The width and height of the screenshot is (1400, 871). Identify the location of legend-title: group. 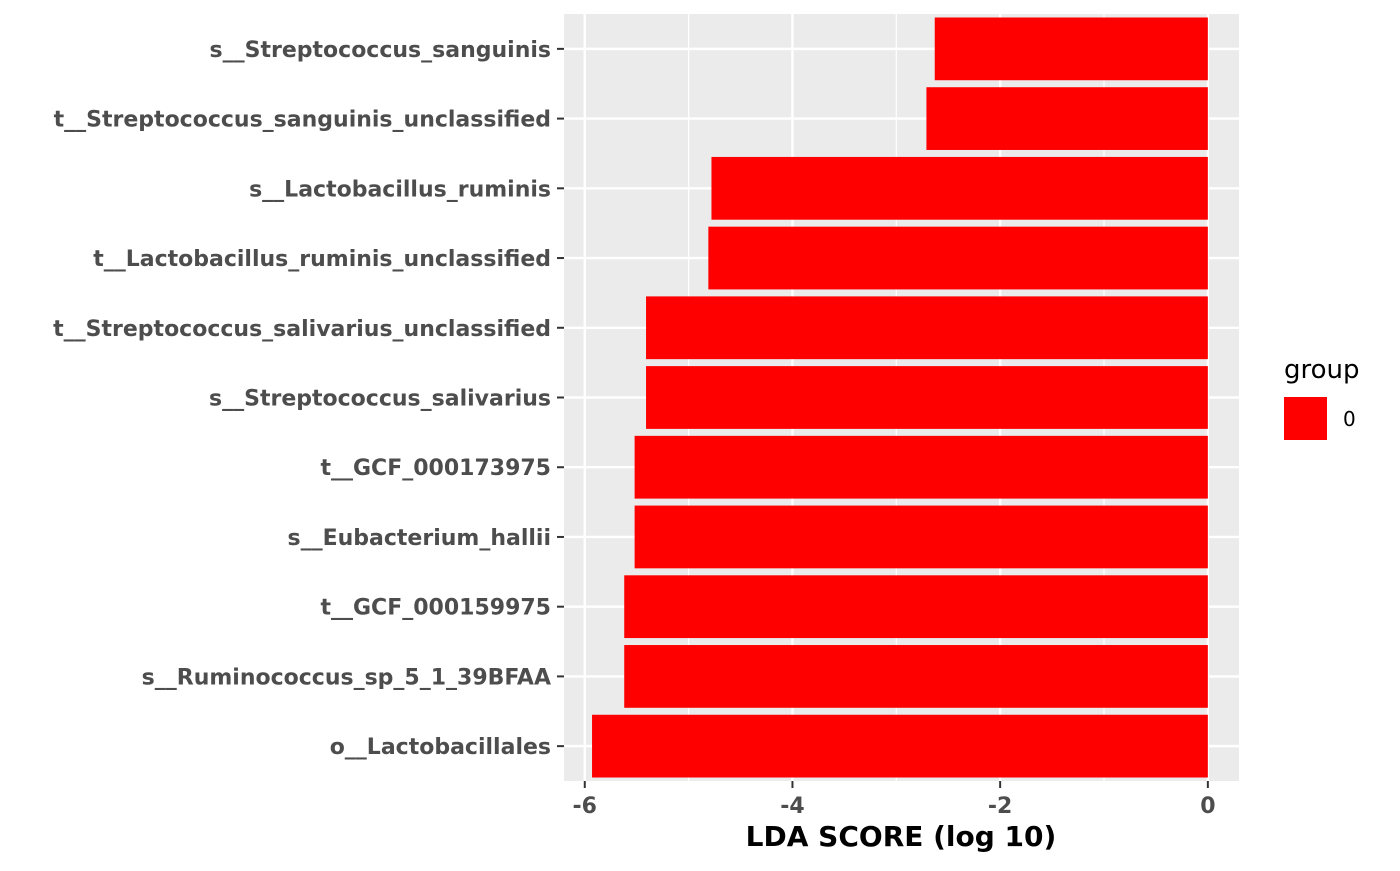
(1322, 370).